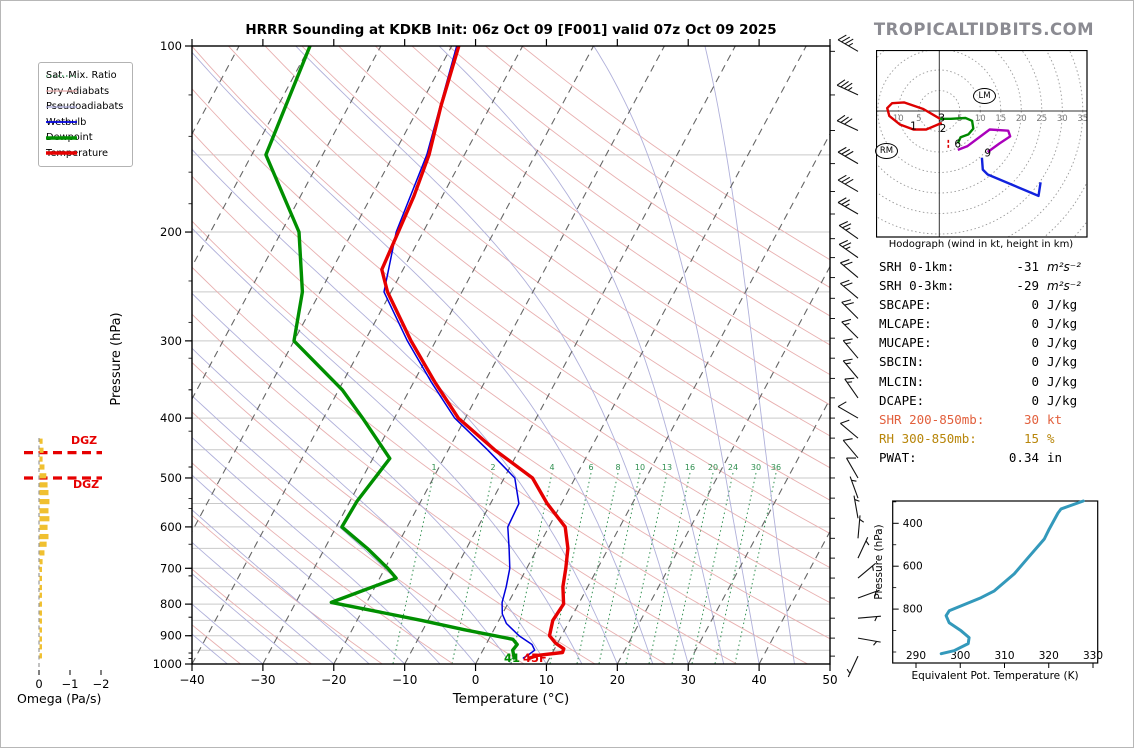 The width and height of the screenshot is (1134, 748). What do you see at coordinates (713, 467) in the screenshot?
I see `mixing-ratio-label: 20` at bounding box center [713, 467].